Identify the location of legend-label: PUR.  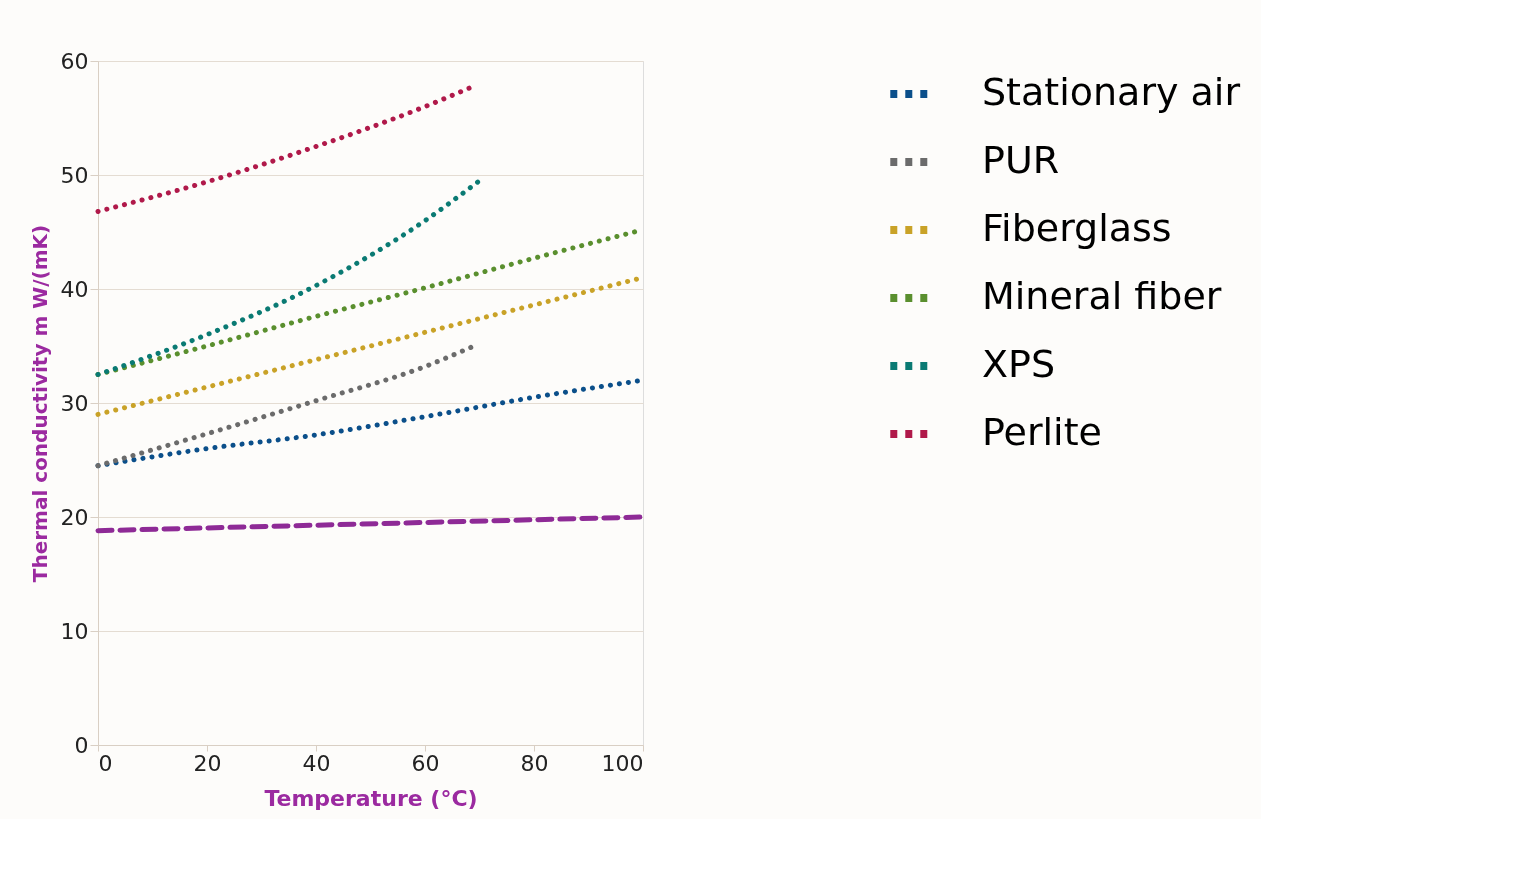
(1021, 160).